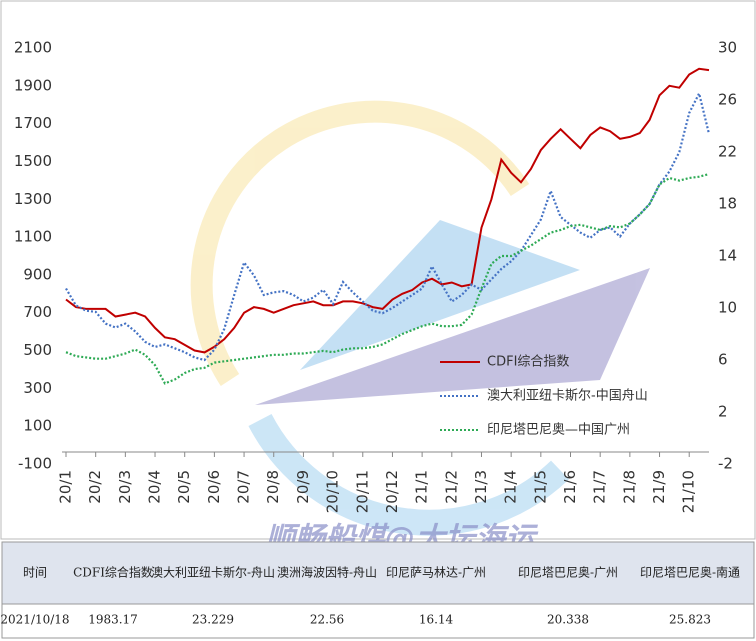 The image size is (756, 641). I want to click on x-tick-label: 20/1, so click(66, 487).